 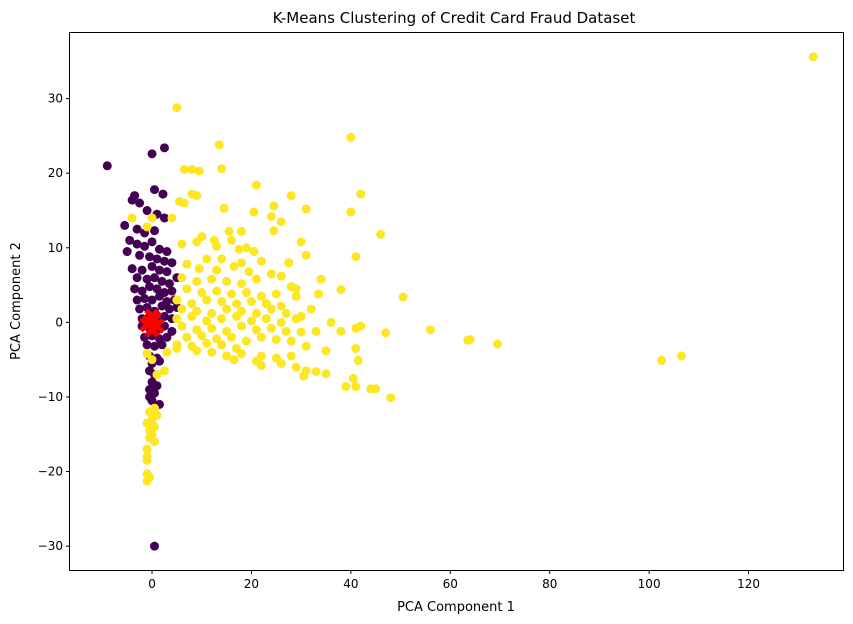 What do you see at coordinates (55, 99) in the screenshot?
I see `y-tick-label: 30` at bounding box center [55, 99].